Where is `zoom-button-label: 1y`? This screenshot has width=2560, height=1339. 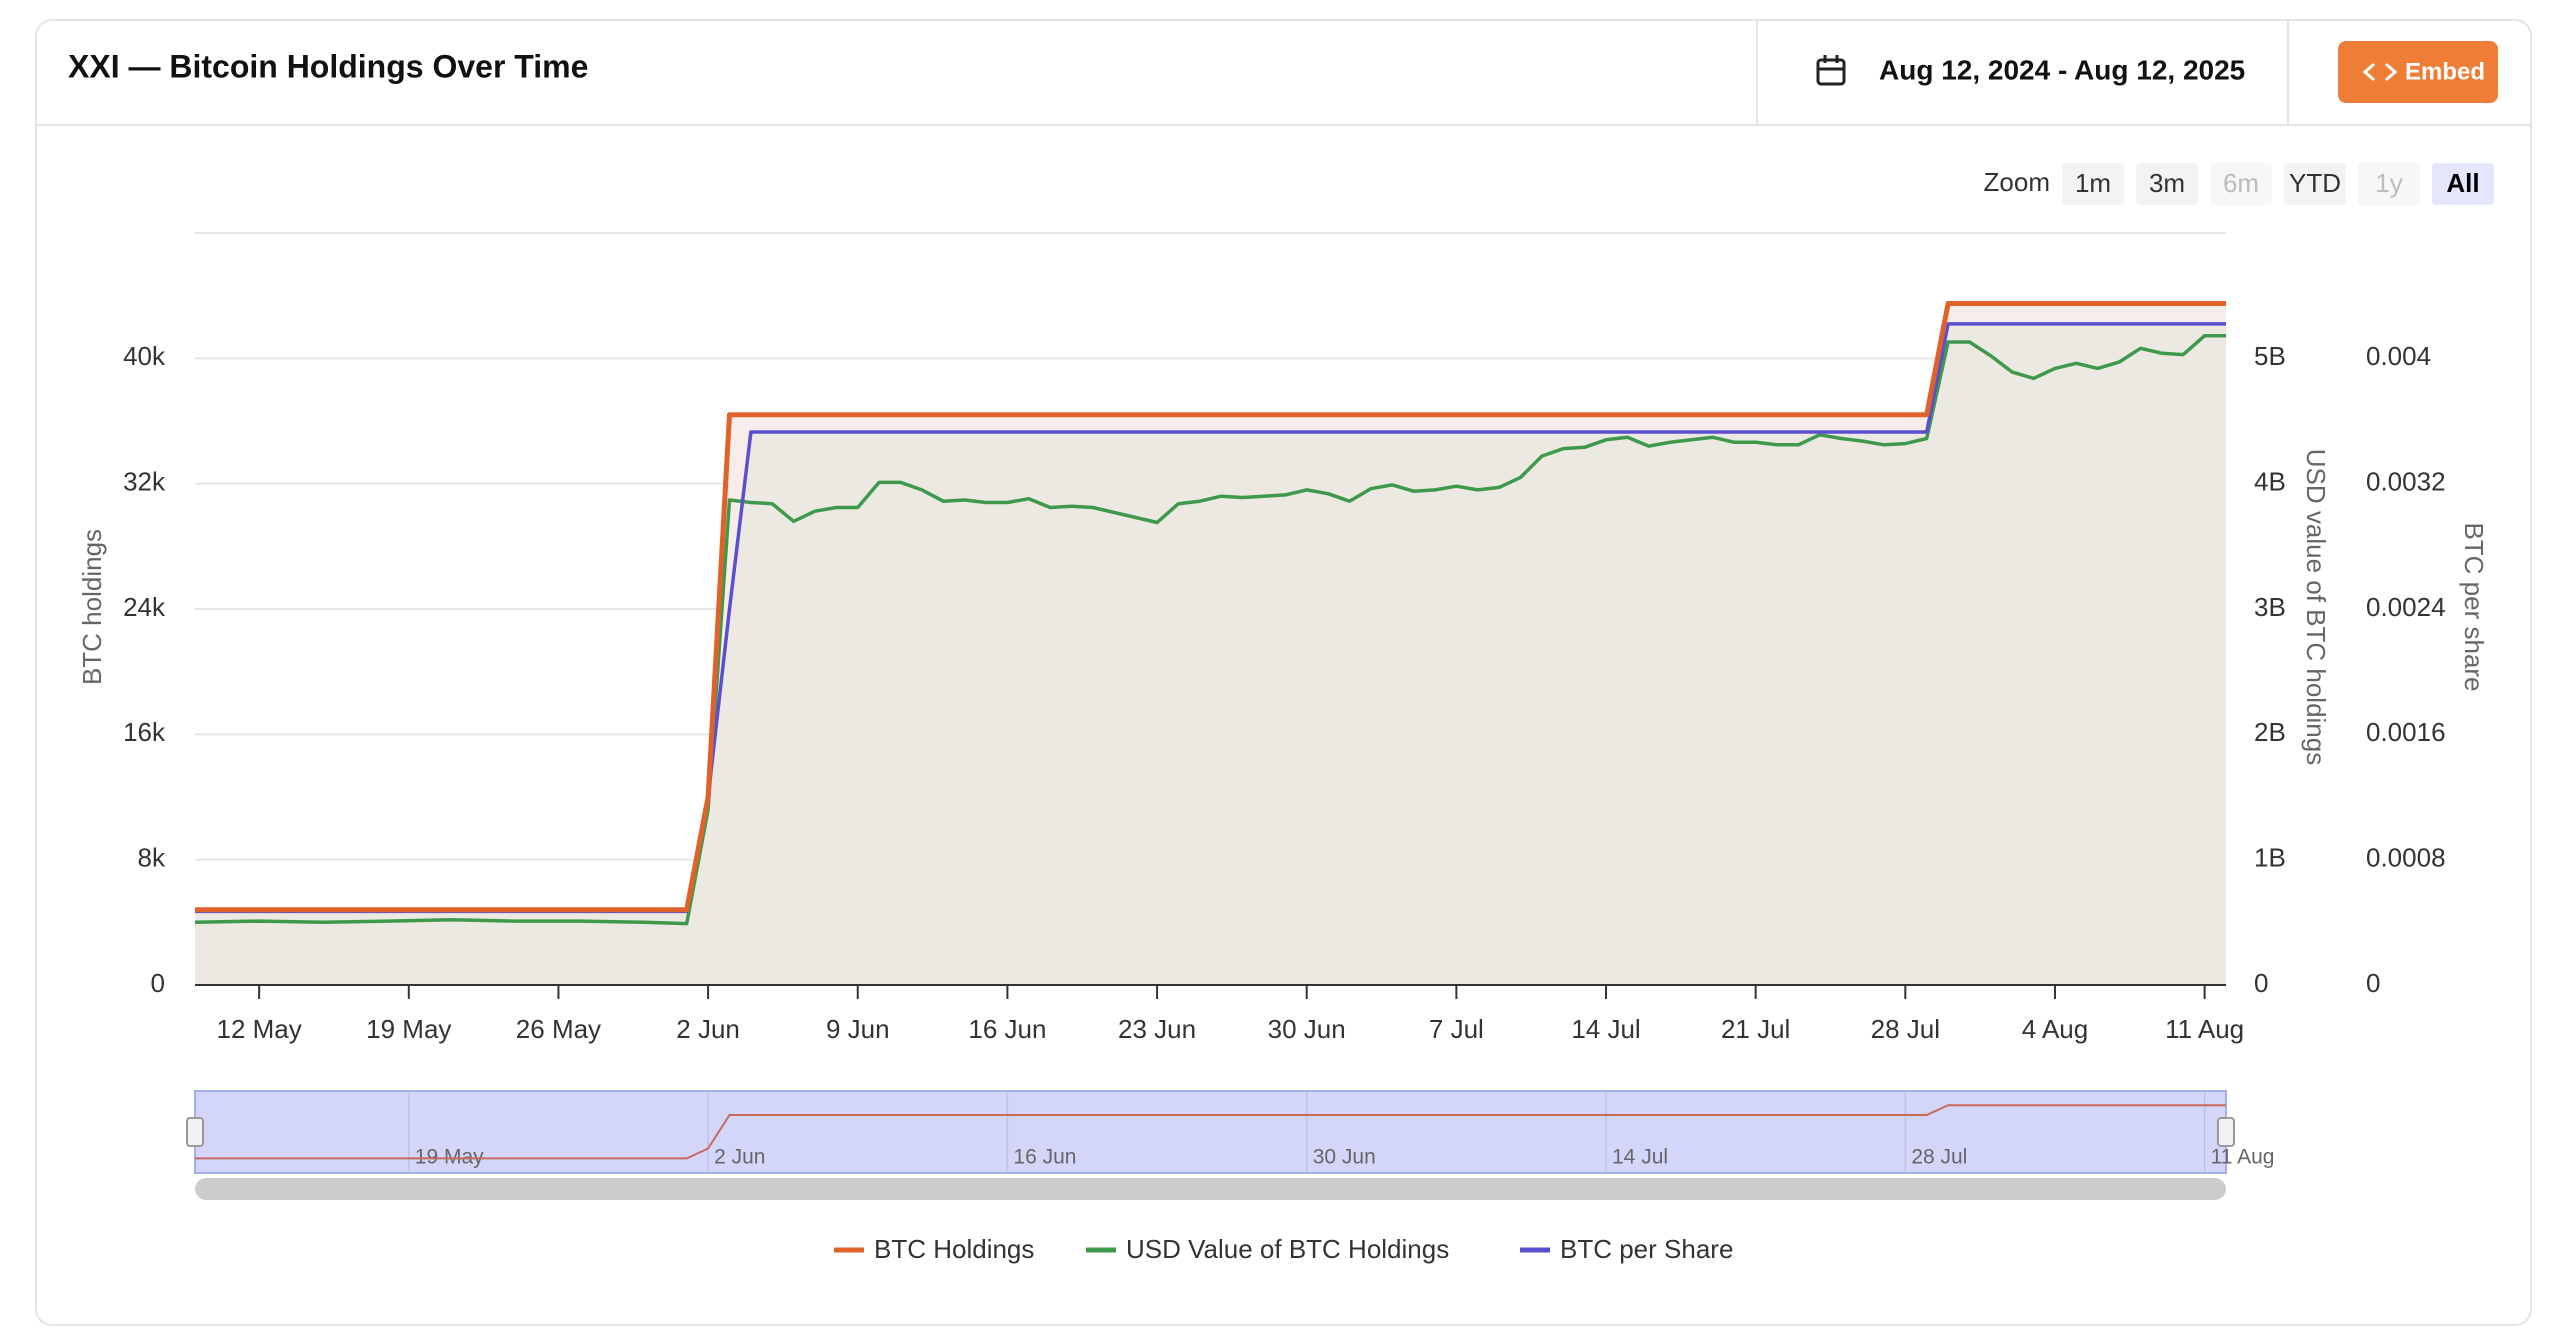 zoom-button-label: 1y is located at coordinates (2388, 183).